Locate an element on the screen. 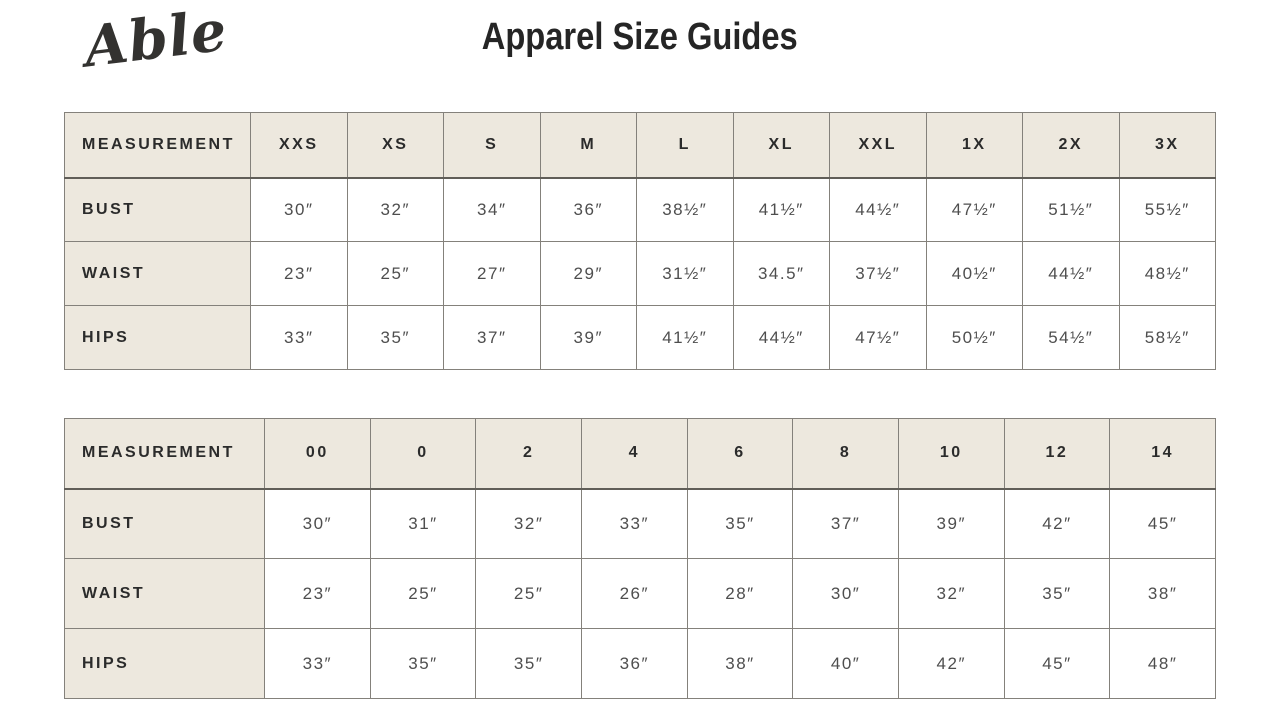 The height and width of the screenshot is (720, 1280). header-row: MEASUREMENT XXS XS S M L XL XXL 1X 2X 3X is located at coordinates (640, 145).